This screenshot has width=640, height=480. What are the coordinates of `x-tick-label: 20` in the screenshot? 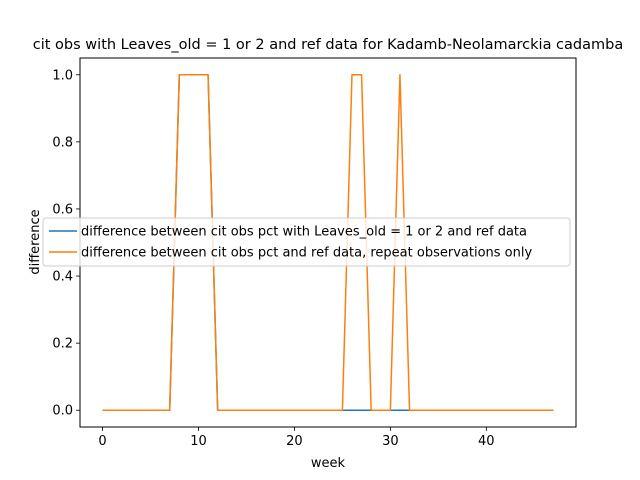 It's located at (294, 441).